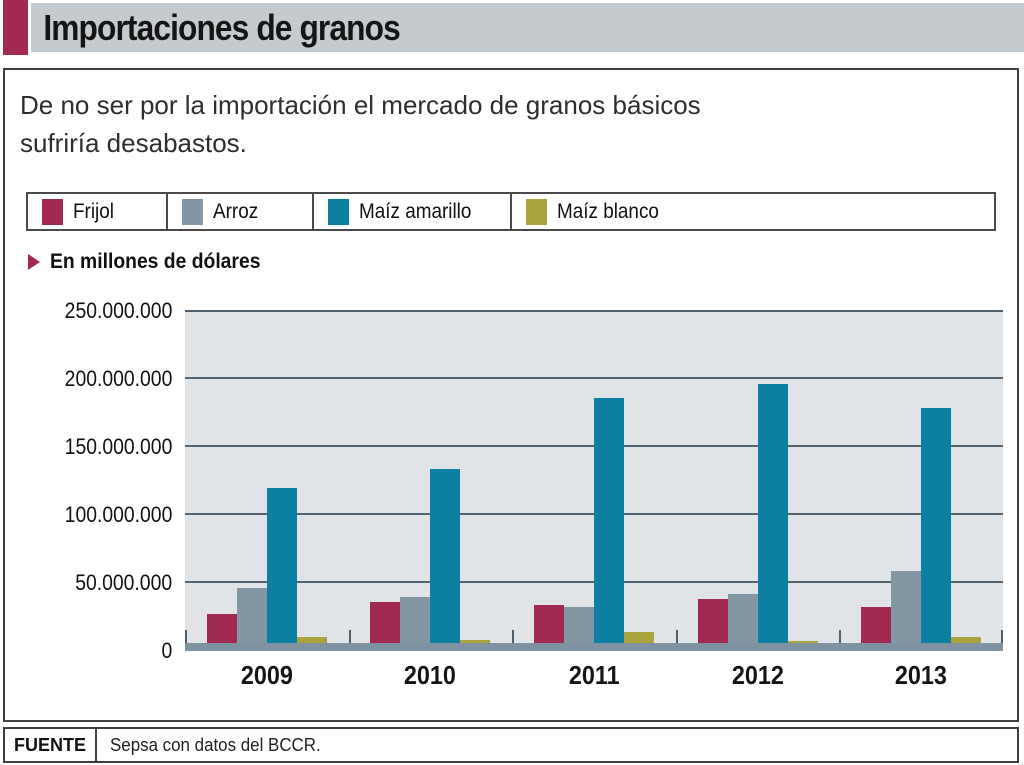 The height and width of the screenshot is (765, 1024). What do you see at coordinates (742, 622) in the screenshot?
I see `bar-arroz-2012` at bounding box center [742, 622].